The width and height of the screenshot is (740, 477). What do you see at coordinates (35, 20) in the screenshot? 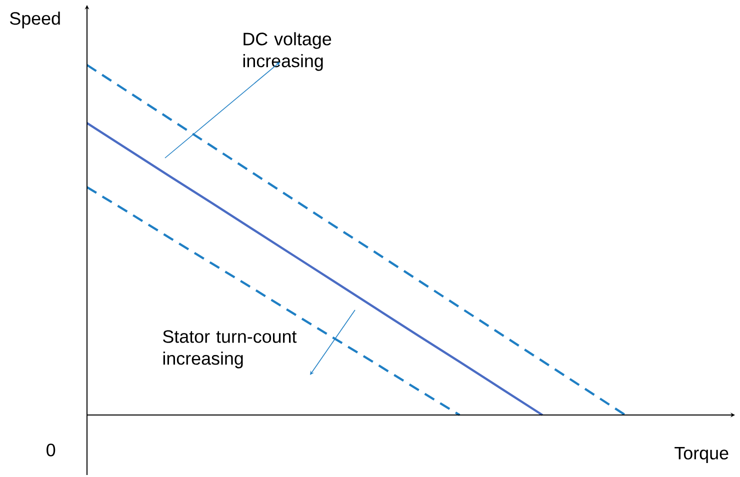
I see `y-axis-title: Speed` at bounding box center [35, 20].